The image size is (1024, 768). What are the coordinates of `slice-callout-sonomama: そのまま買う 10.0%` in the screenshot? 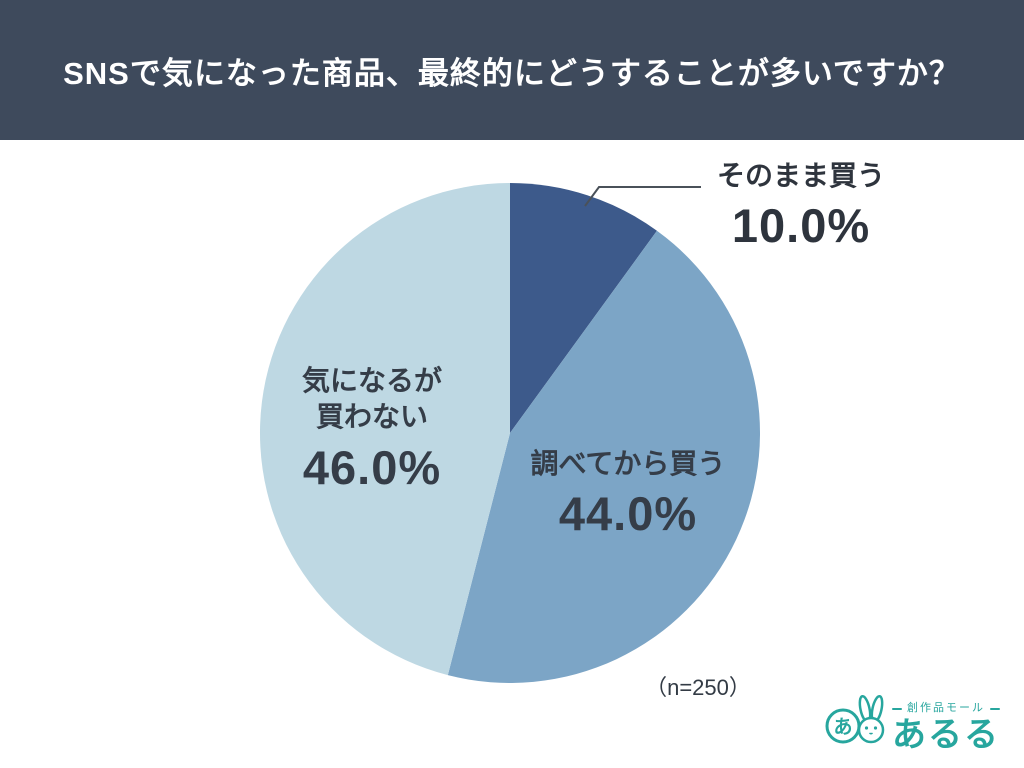 It's located at (801, 205).